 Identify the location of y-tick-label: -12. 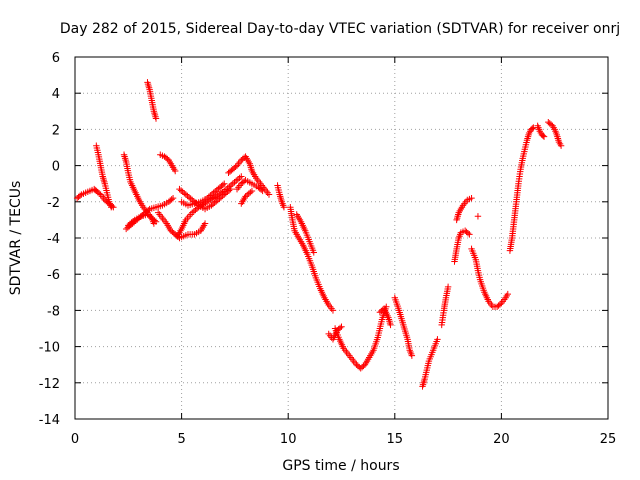
(49, 384).